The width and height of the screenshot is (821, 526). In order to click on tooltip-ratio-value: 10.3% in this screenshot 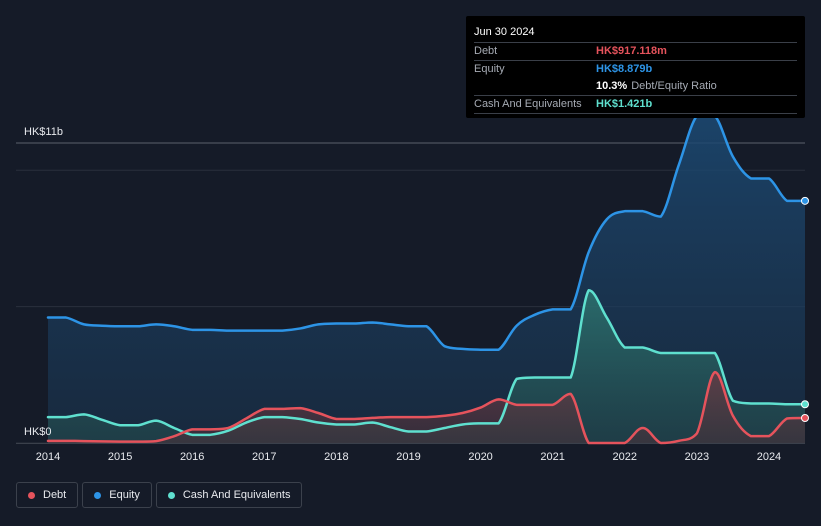, I will do `click(612, 86)`.